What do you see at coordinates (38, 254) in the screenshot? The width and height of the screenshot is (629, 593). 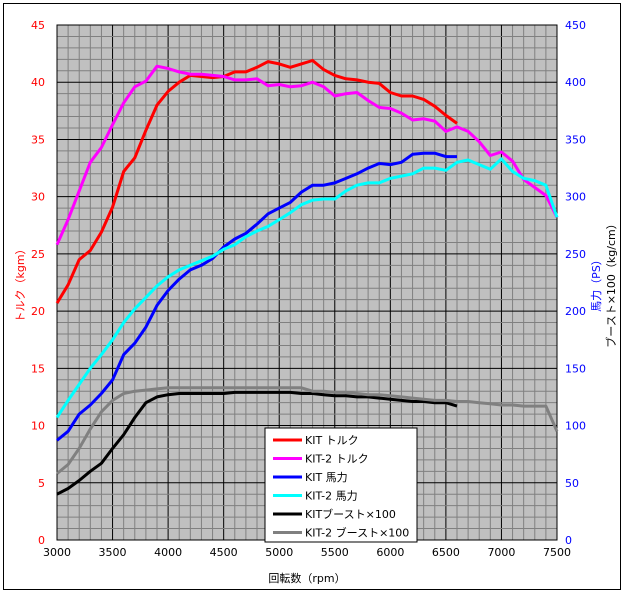 I see `y-left-tick-label: 25` at bounding box center [38, 254].